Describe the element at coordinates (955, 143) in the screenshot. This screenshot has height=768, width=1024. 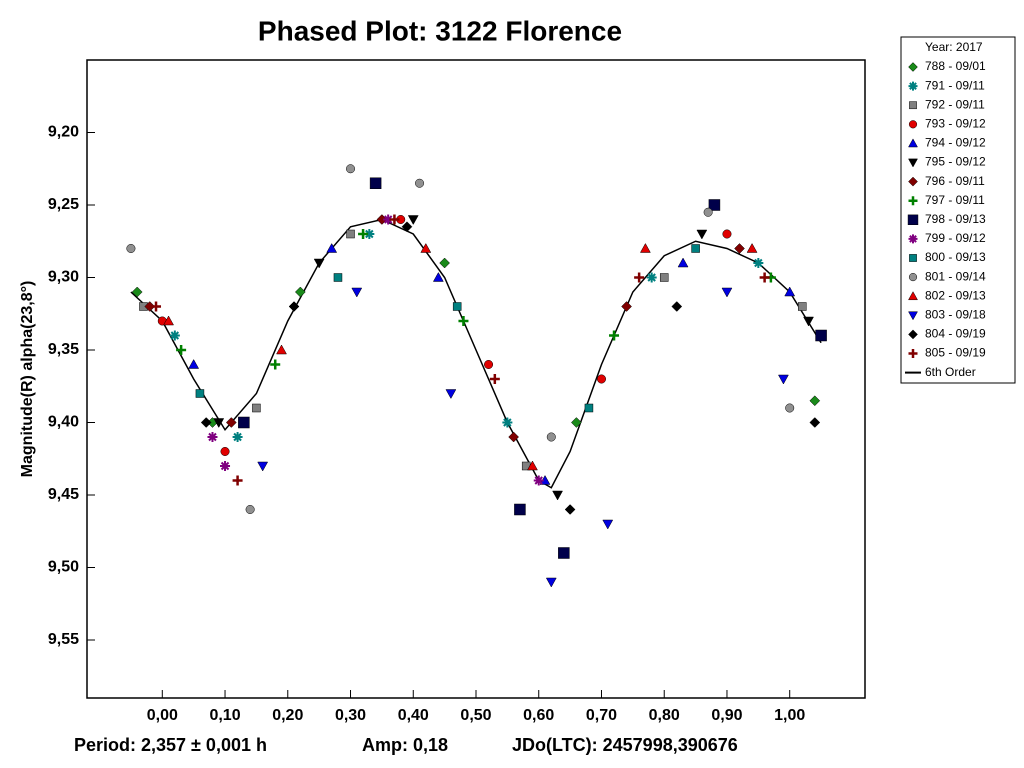
I see `legend-label: 794 - 09/12` at that location.